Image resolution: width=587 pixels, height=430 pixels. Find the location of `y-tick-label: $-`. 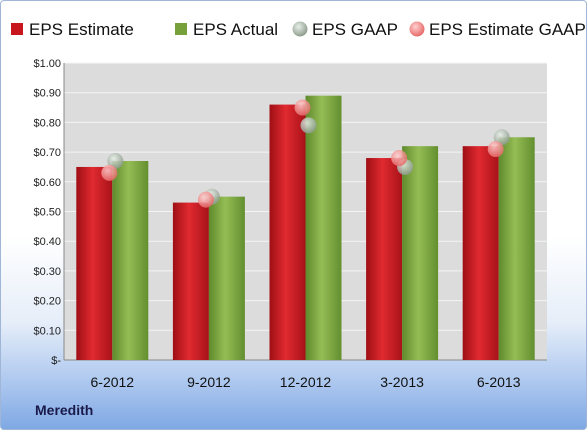

y-tick-label: $- is located at coordinates (56, 361).